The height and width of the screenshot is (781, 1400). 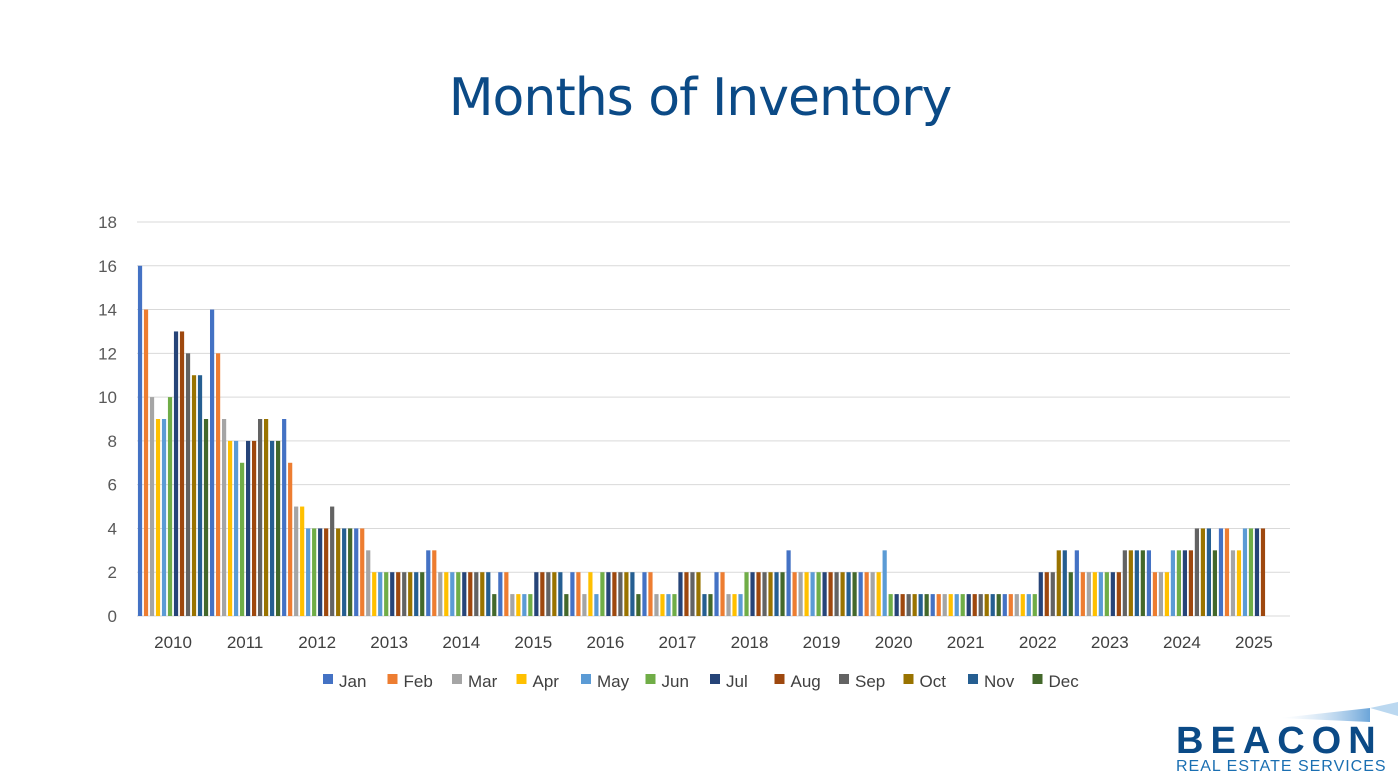 I want to click on bar-jan-2019, so click(x=788, y=583).